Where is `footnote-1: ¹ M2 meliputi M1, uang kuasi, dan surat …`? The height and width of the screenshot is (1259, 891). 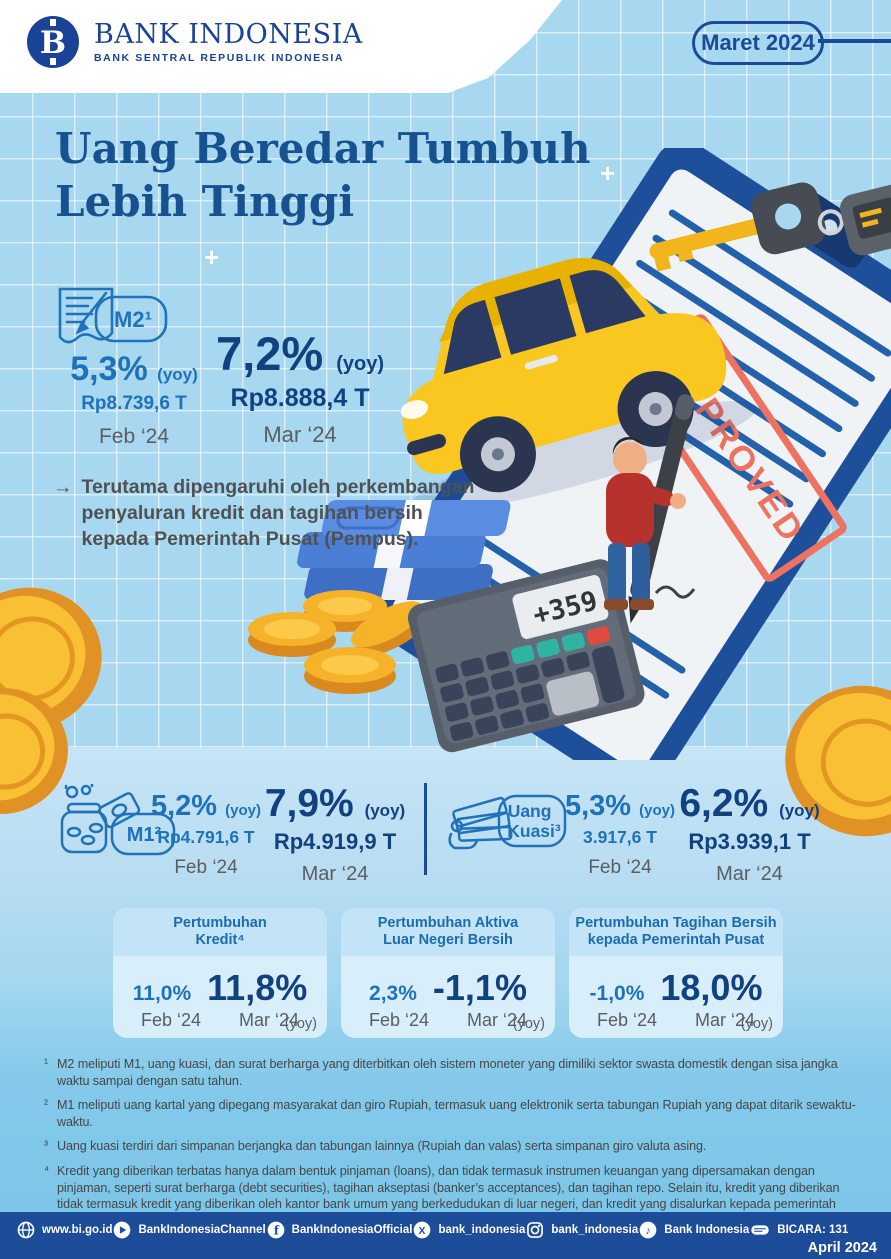
footnote-1: ¹ M2 meliputi M1, uang kuasi, dan surat … is located at coordinates (441, 1072).